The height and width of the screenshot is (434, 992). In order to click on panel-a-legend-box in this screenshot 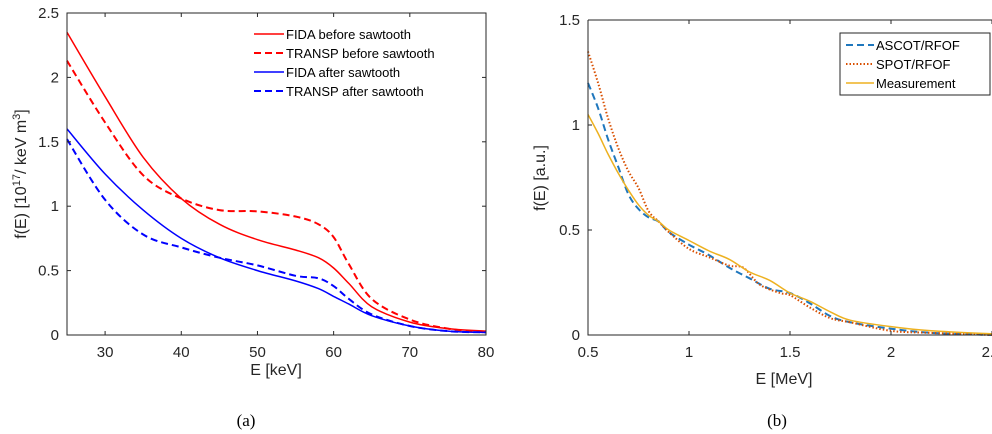, I will do `click(365, 64)`.